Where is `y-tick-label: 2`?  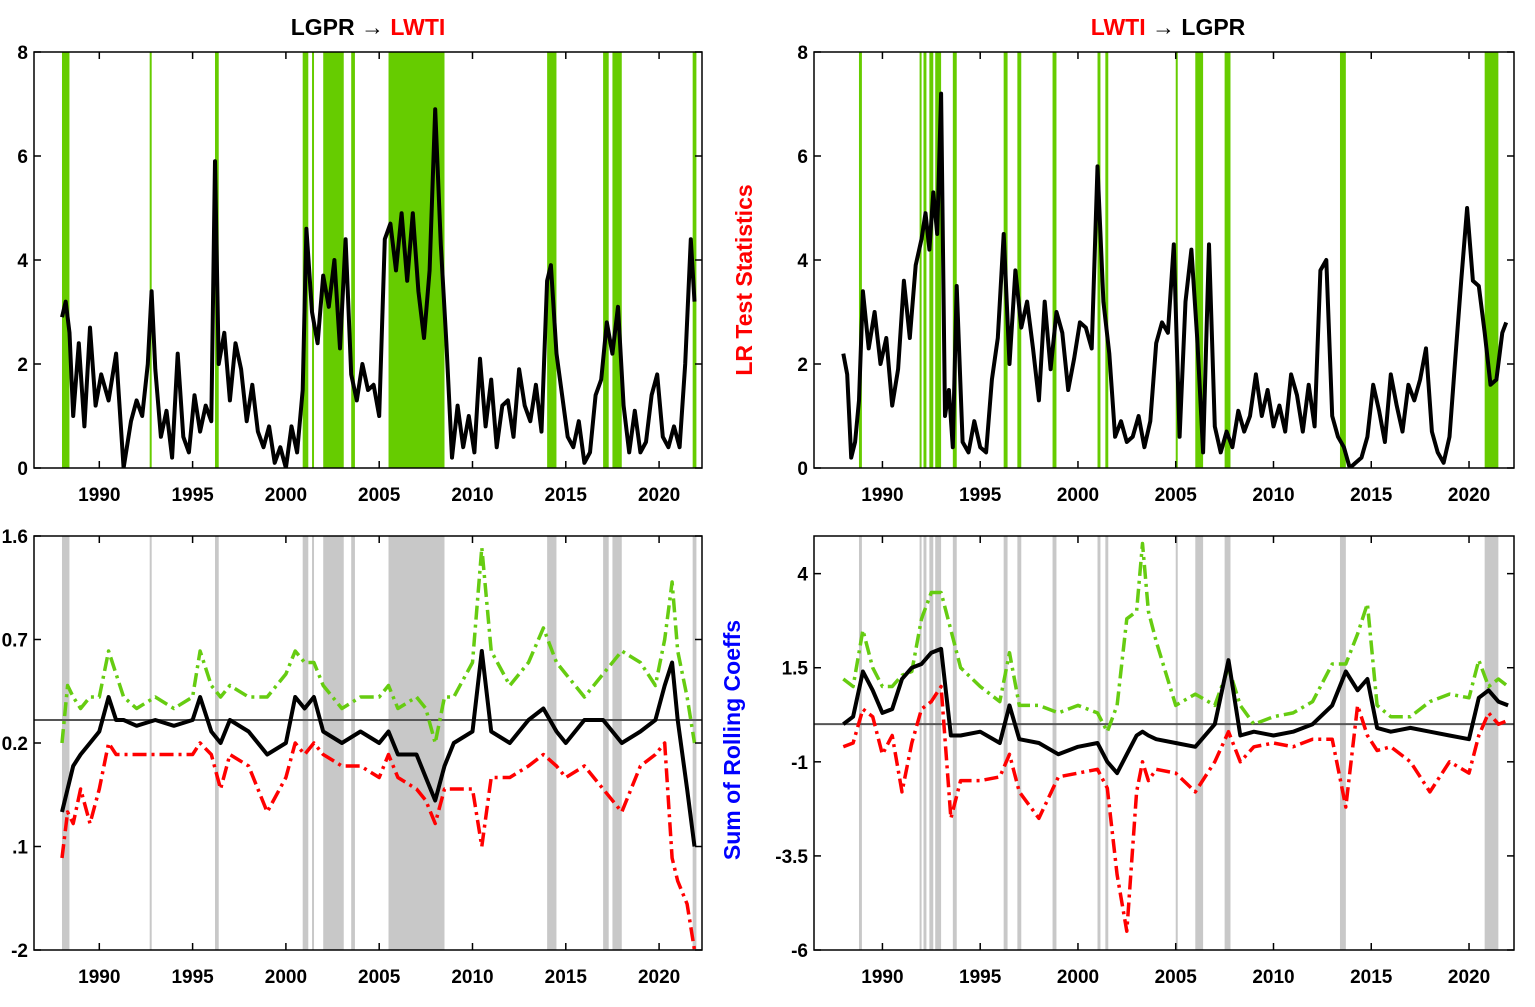 y-tick-label: 2 is located at coordinates (802, 365).